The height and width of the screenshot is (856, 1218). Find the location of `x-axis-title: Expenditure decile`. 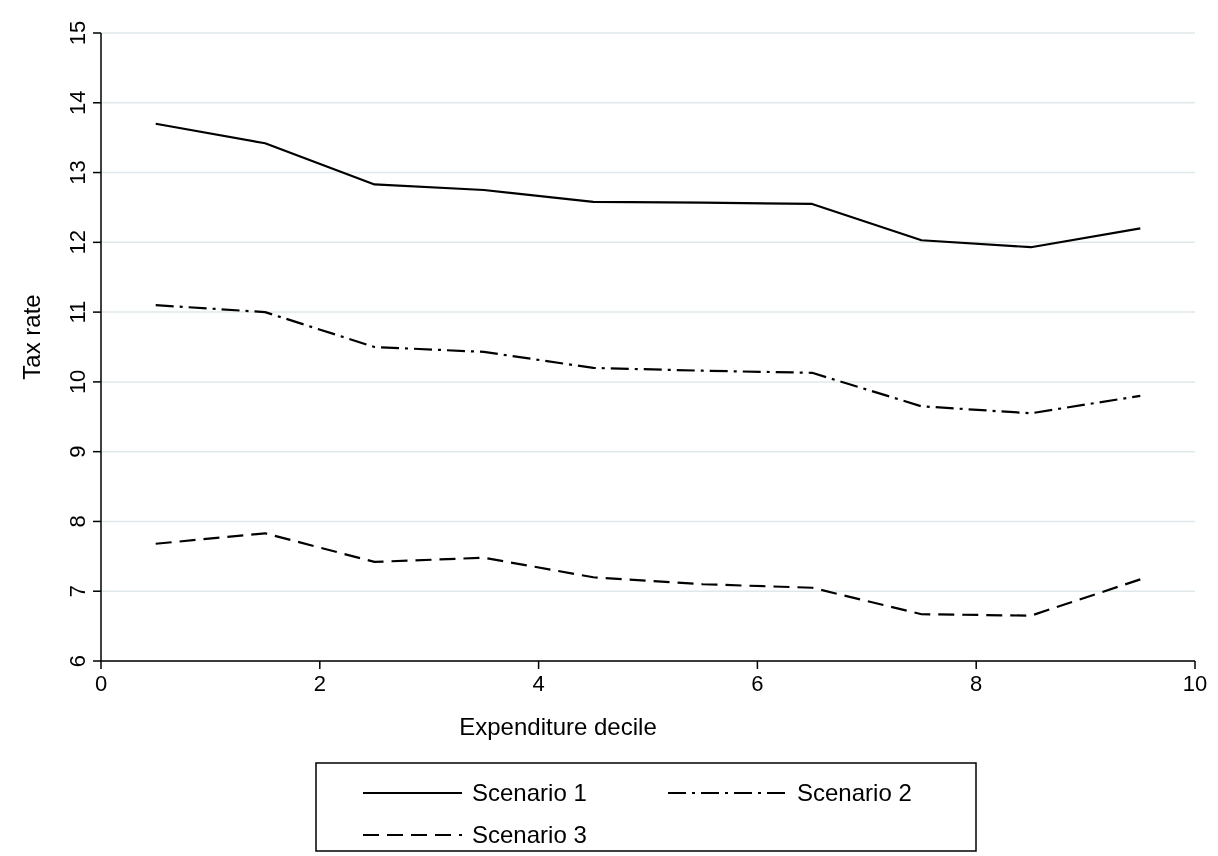

x-axis-title: Expenditure decile is located at coordinates (558, 726).